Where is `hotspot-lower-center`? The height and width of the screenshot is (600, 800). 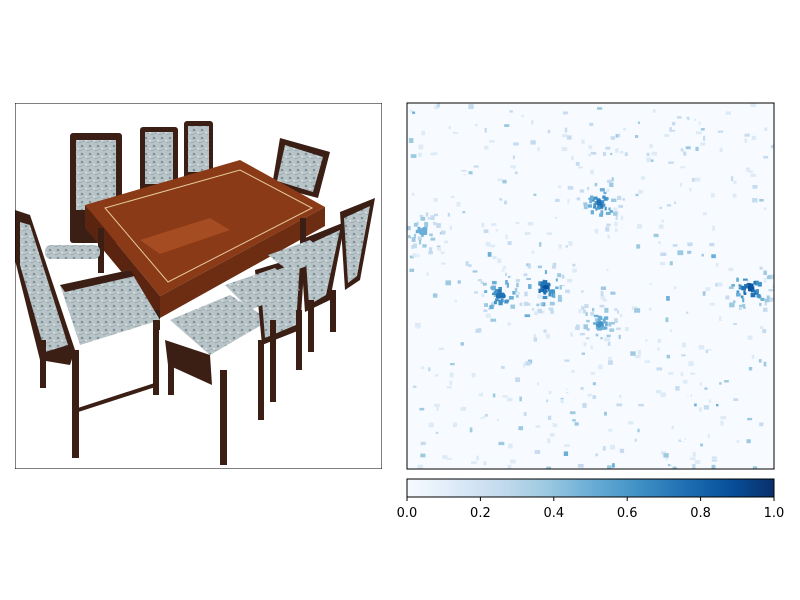
hotspot-lower-center is located at coordinates (602, 324).